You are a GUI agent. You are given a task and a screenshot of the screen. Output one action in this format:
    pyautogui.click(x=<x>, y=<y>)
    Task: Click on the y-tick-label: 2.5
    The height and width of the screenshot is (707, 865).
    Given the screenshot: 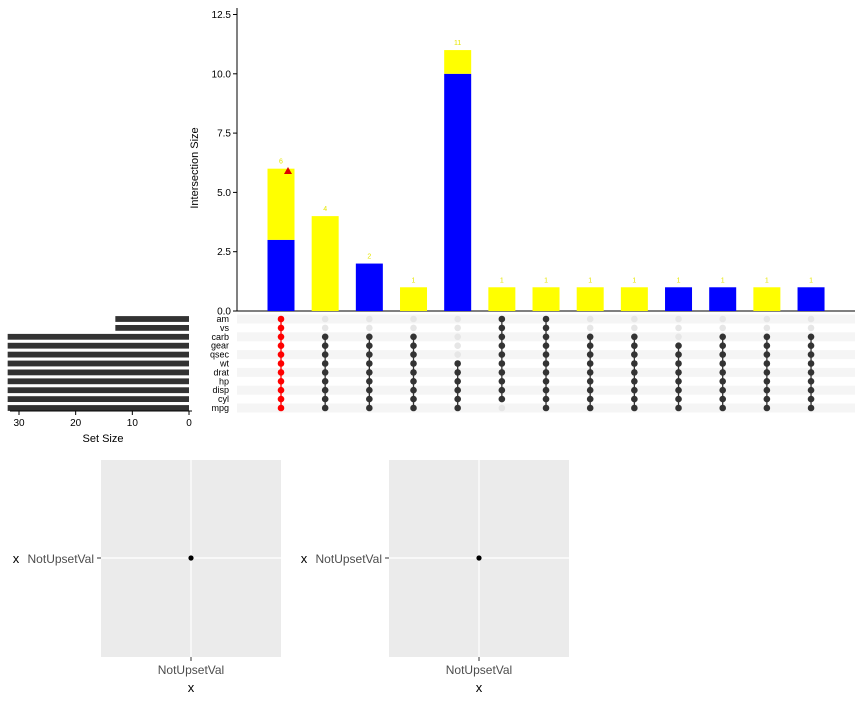 What is the action you would take?
    pyautogui.click(x=224, y=252)
    